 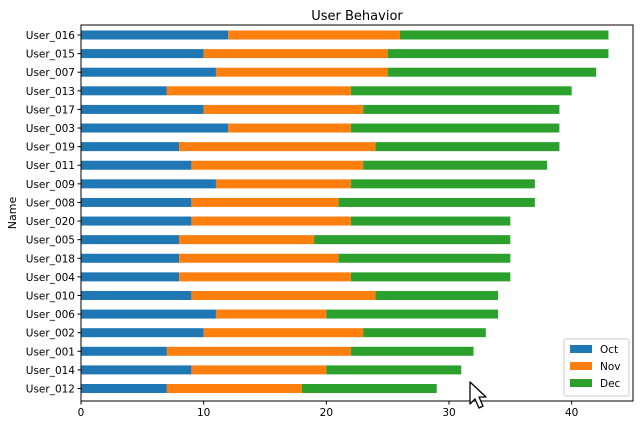 I want to click on legend-label-oct: Oct, so click(x=609, y=350).